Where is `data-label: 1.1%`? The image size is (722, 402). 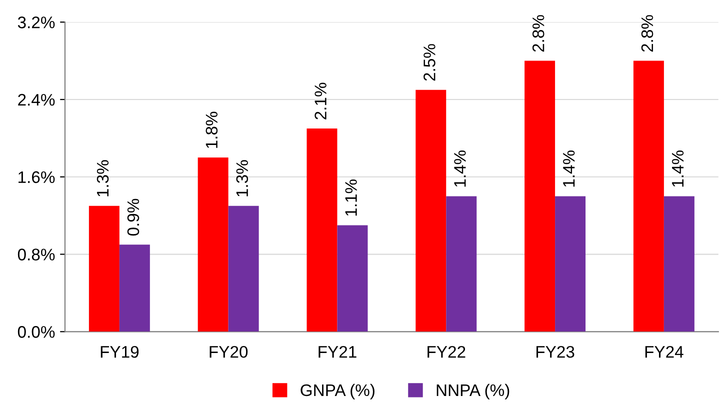 data-label: 1.1% is located at coordinates (351, 198).